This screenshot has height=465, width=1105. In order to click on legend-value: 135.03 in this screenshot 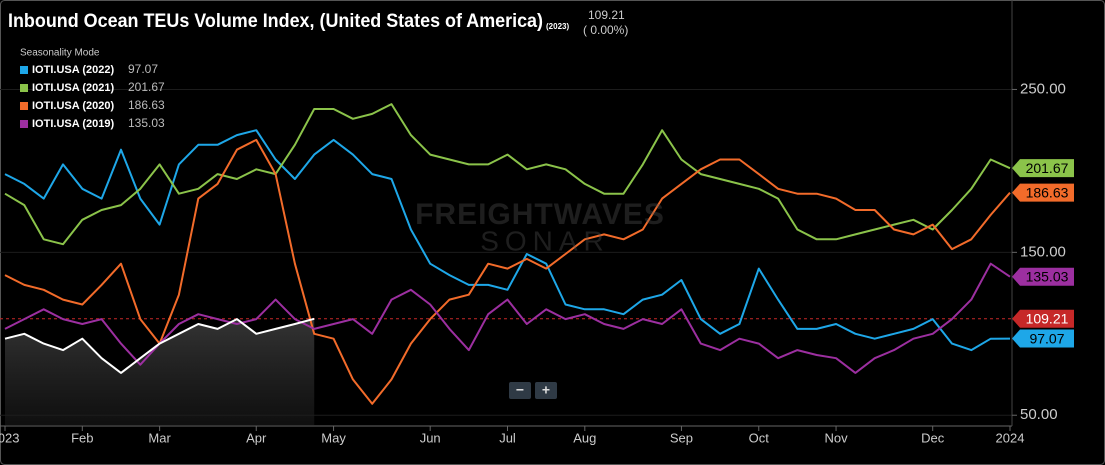, I will do `click(146, 123)`.